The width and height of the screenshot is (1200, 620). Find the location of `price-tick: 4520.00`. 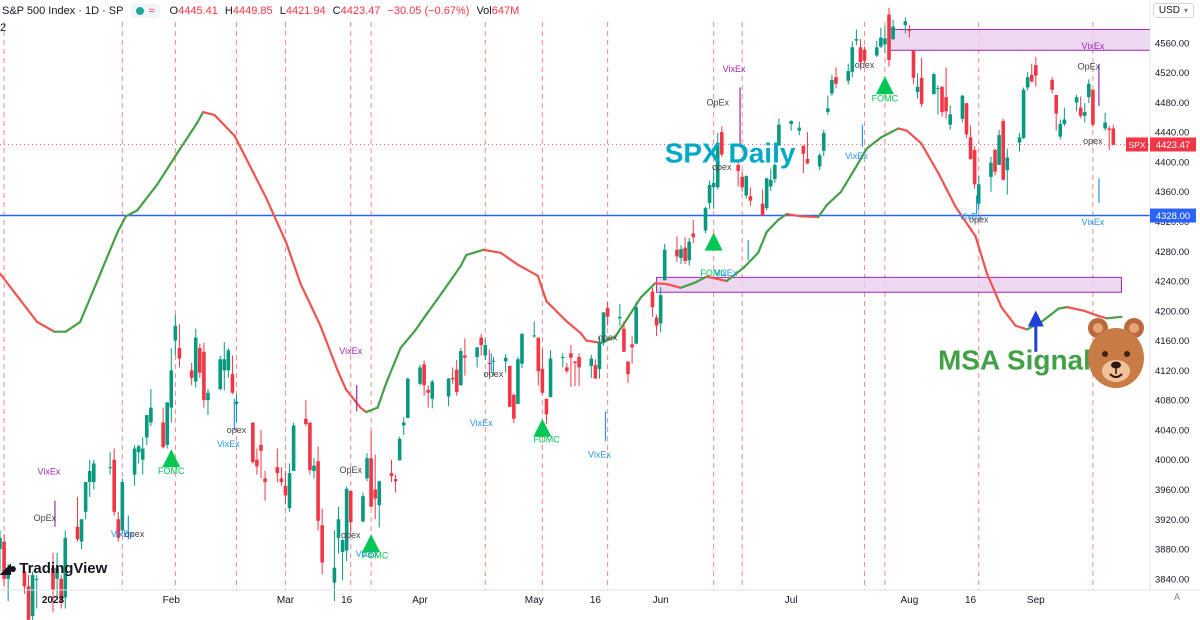

price-tick: 4520.00 is located at coordinates (1172, 73).